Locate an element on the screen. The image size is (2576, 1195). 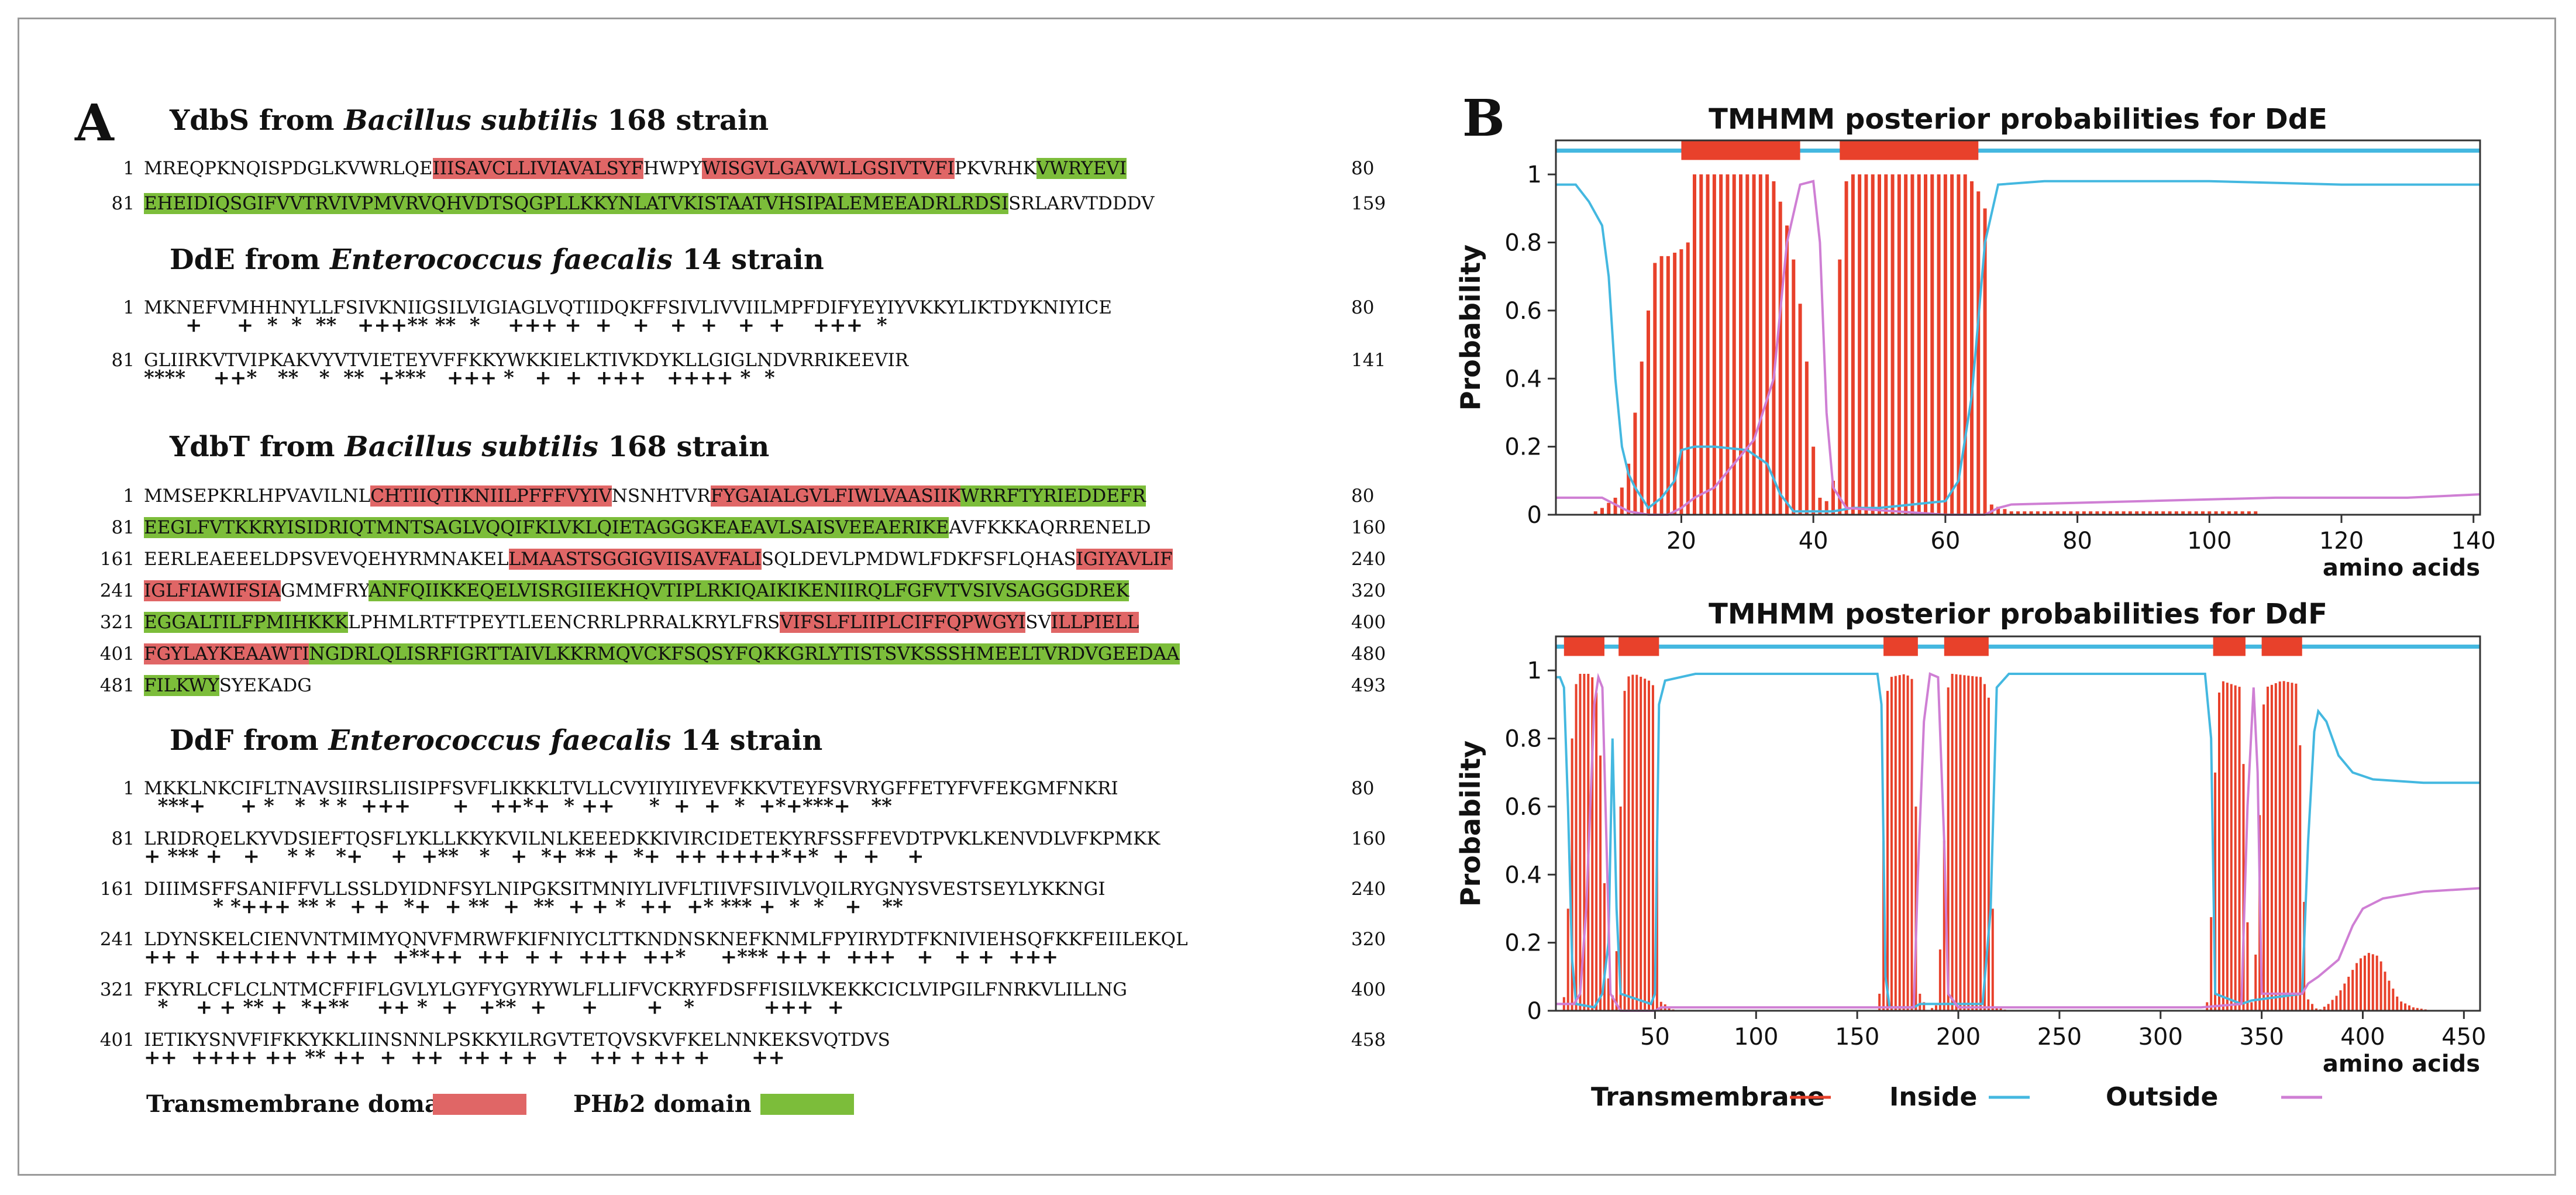
sequence-segment: LPHMLRTFTPEYTLEENCRRLPRRALKRYLFRS is located at coordinates (563, 622).